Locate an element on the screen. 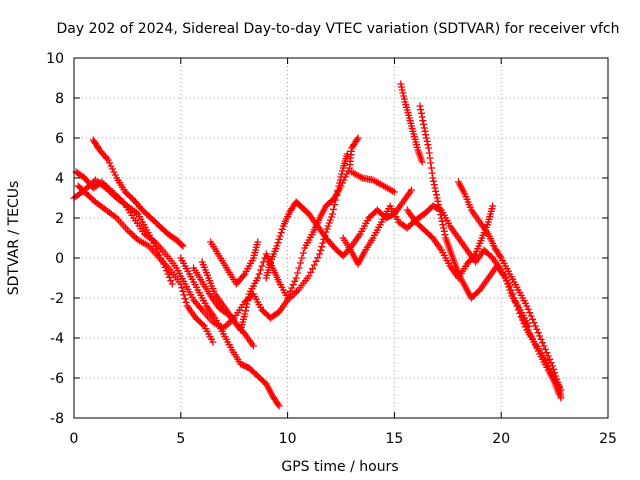 Image resolution: width=640 pixels, height=480 pixels. x-axis-label: GPS time / hours is located at coordinates (339, 467).